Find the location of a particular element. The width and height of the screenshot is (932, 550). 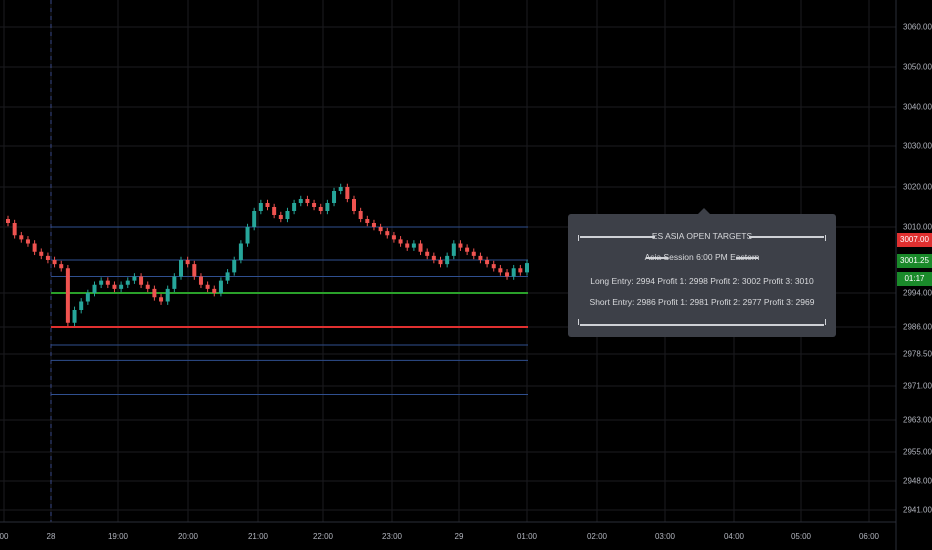

price-tag: 3001.25 is located at coordinates (914, 261).